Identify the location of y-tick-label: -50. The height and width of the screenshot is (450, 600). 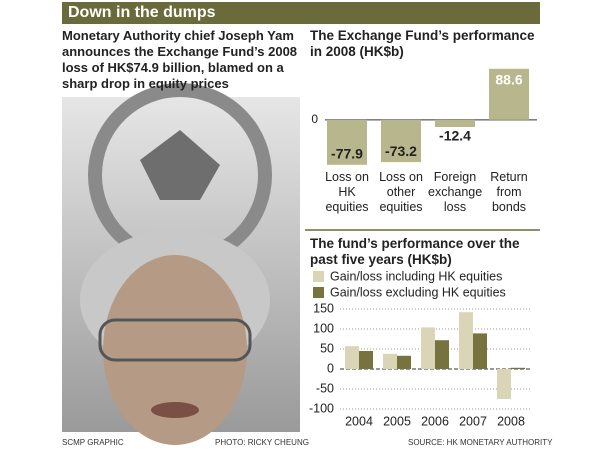
(325, 388).